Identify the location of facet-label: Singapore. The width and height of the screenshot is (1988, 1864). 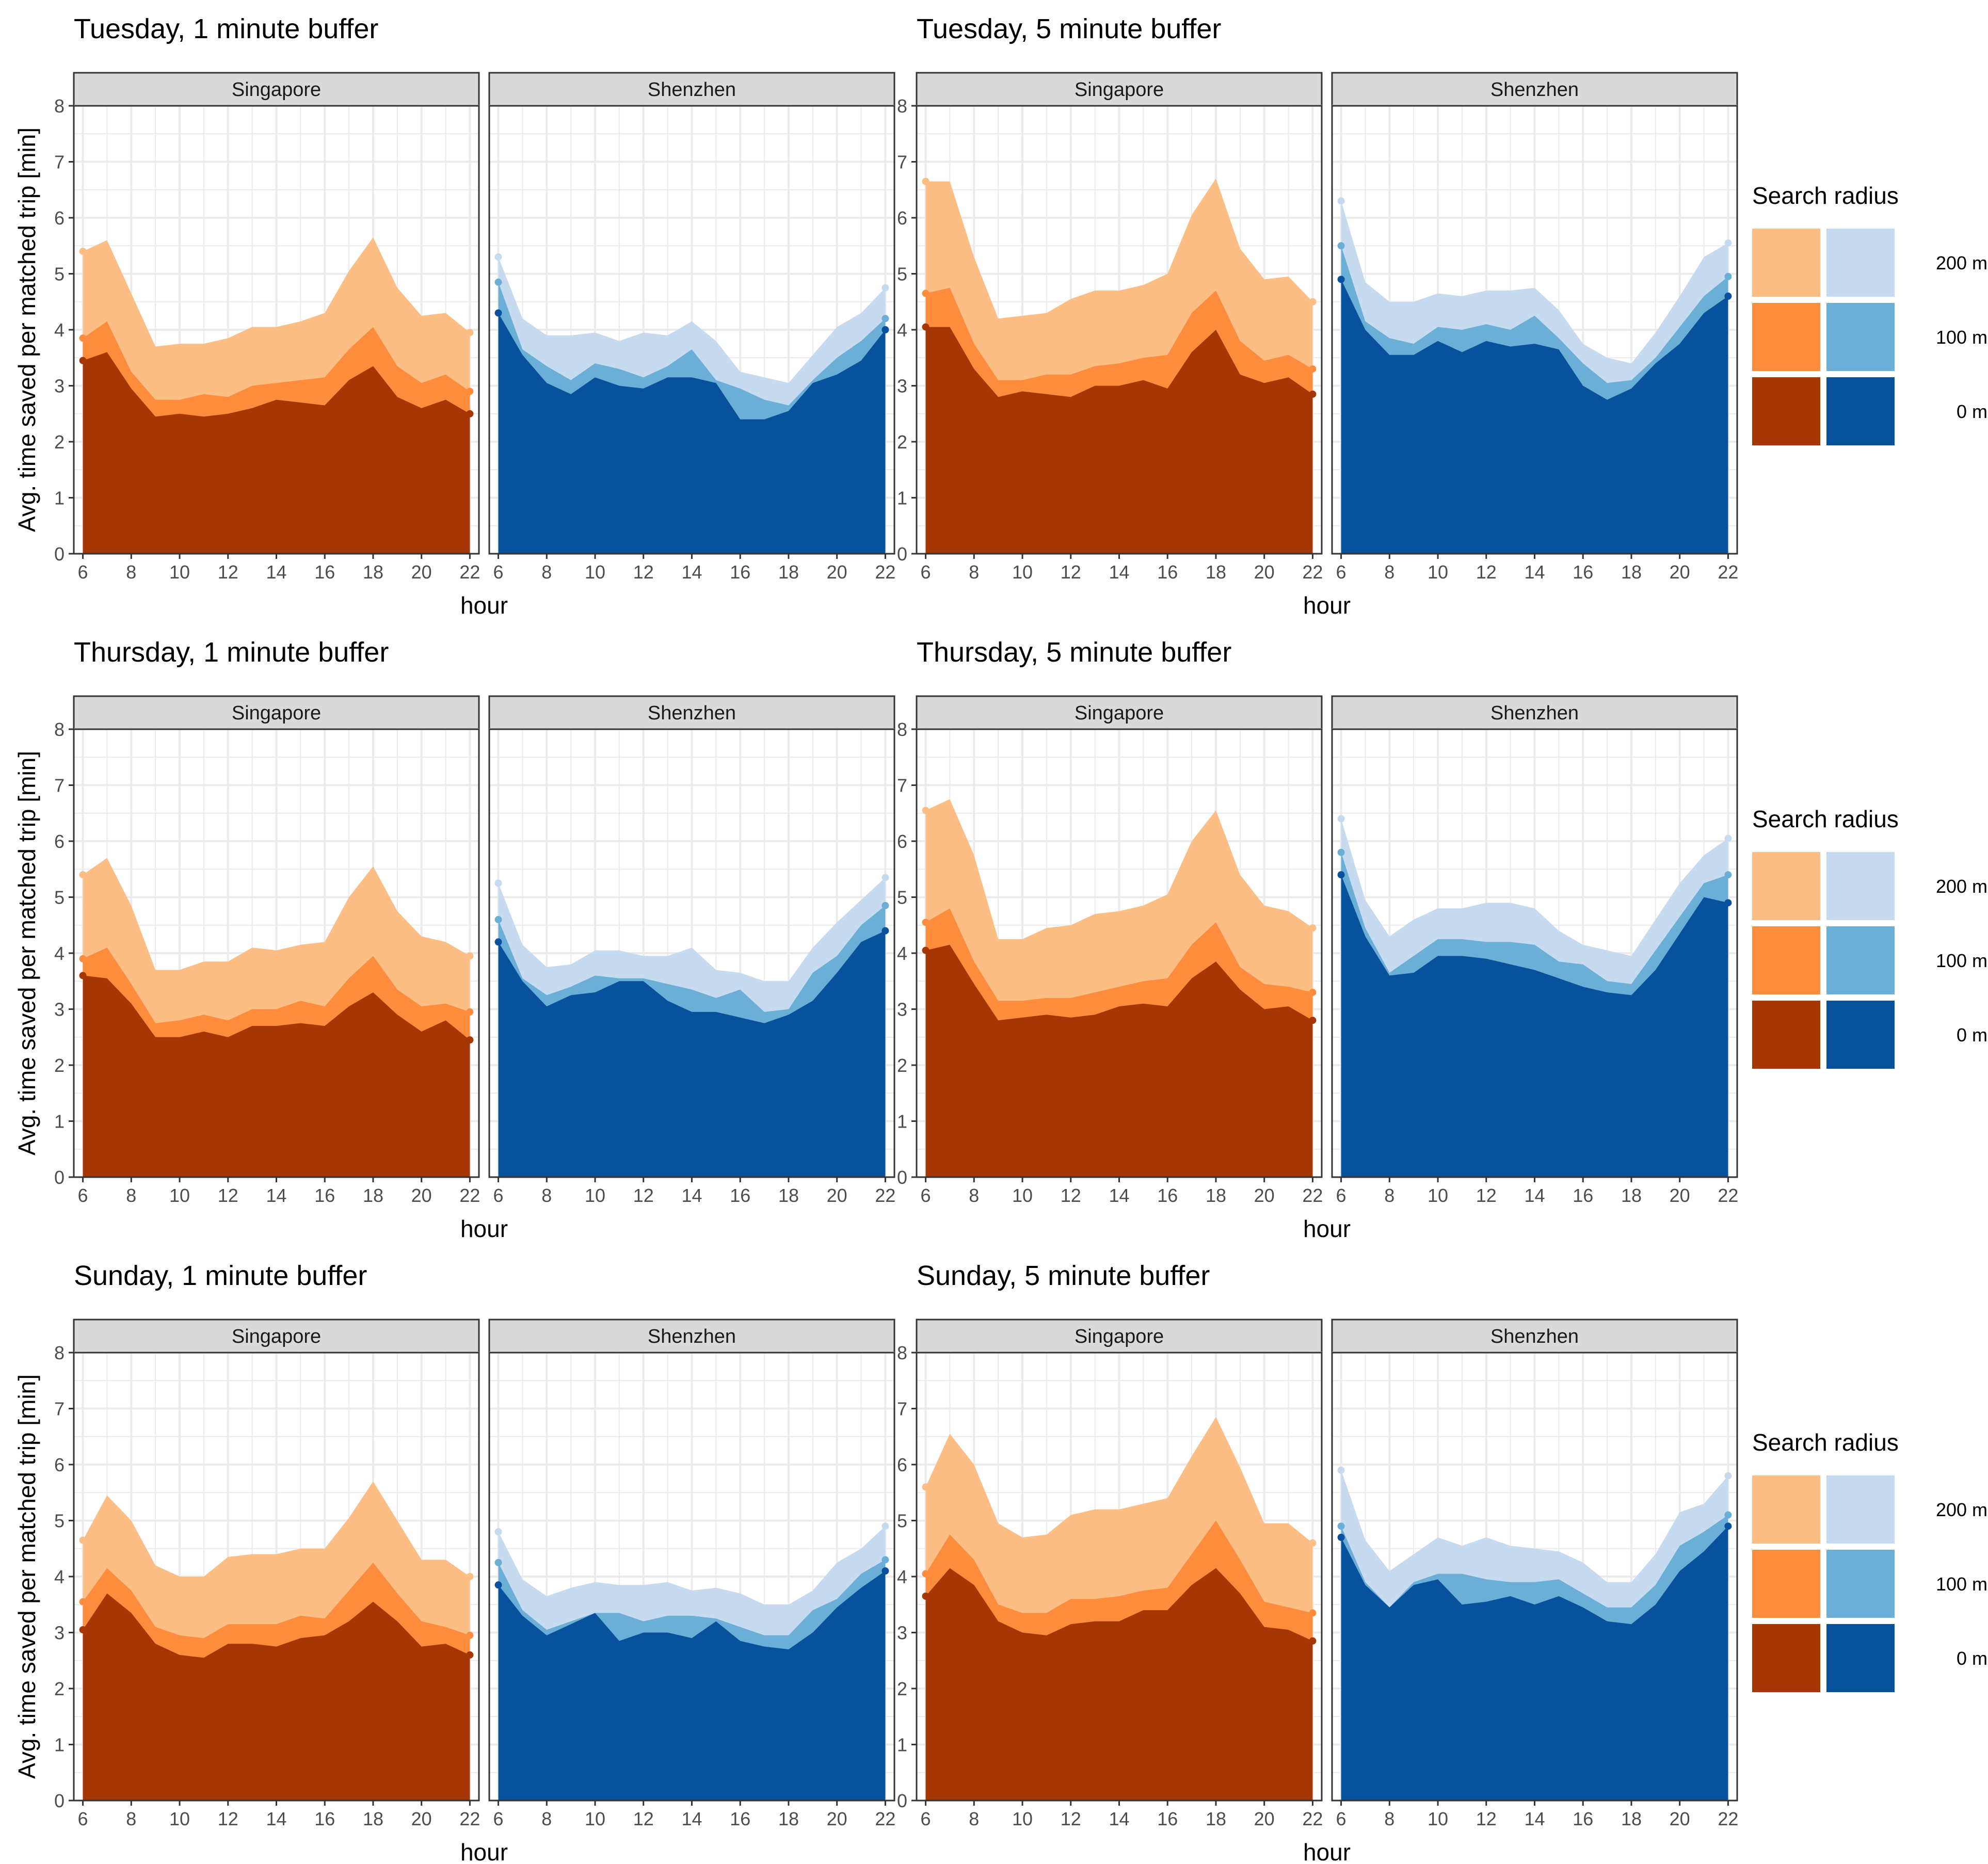
(1119, 713).